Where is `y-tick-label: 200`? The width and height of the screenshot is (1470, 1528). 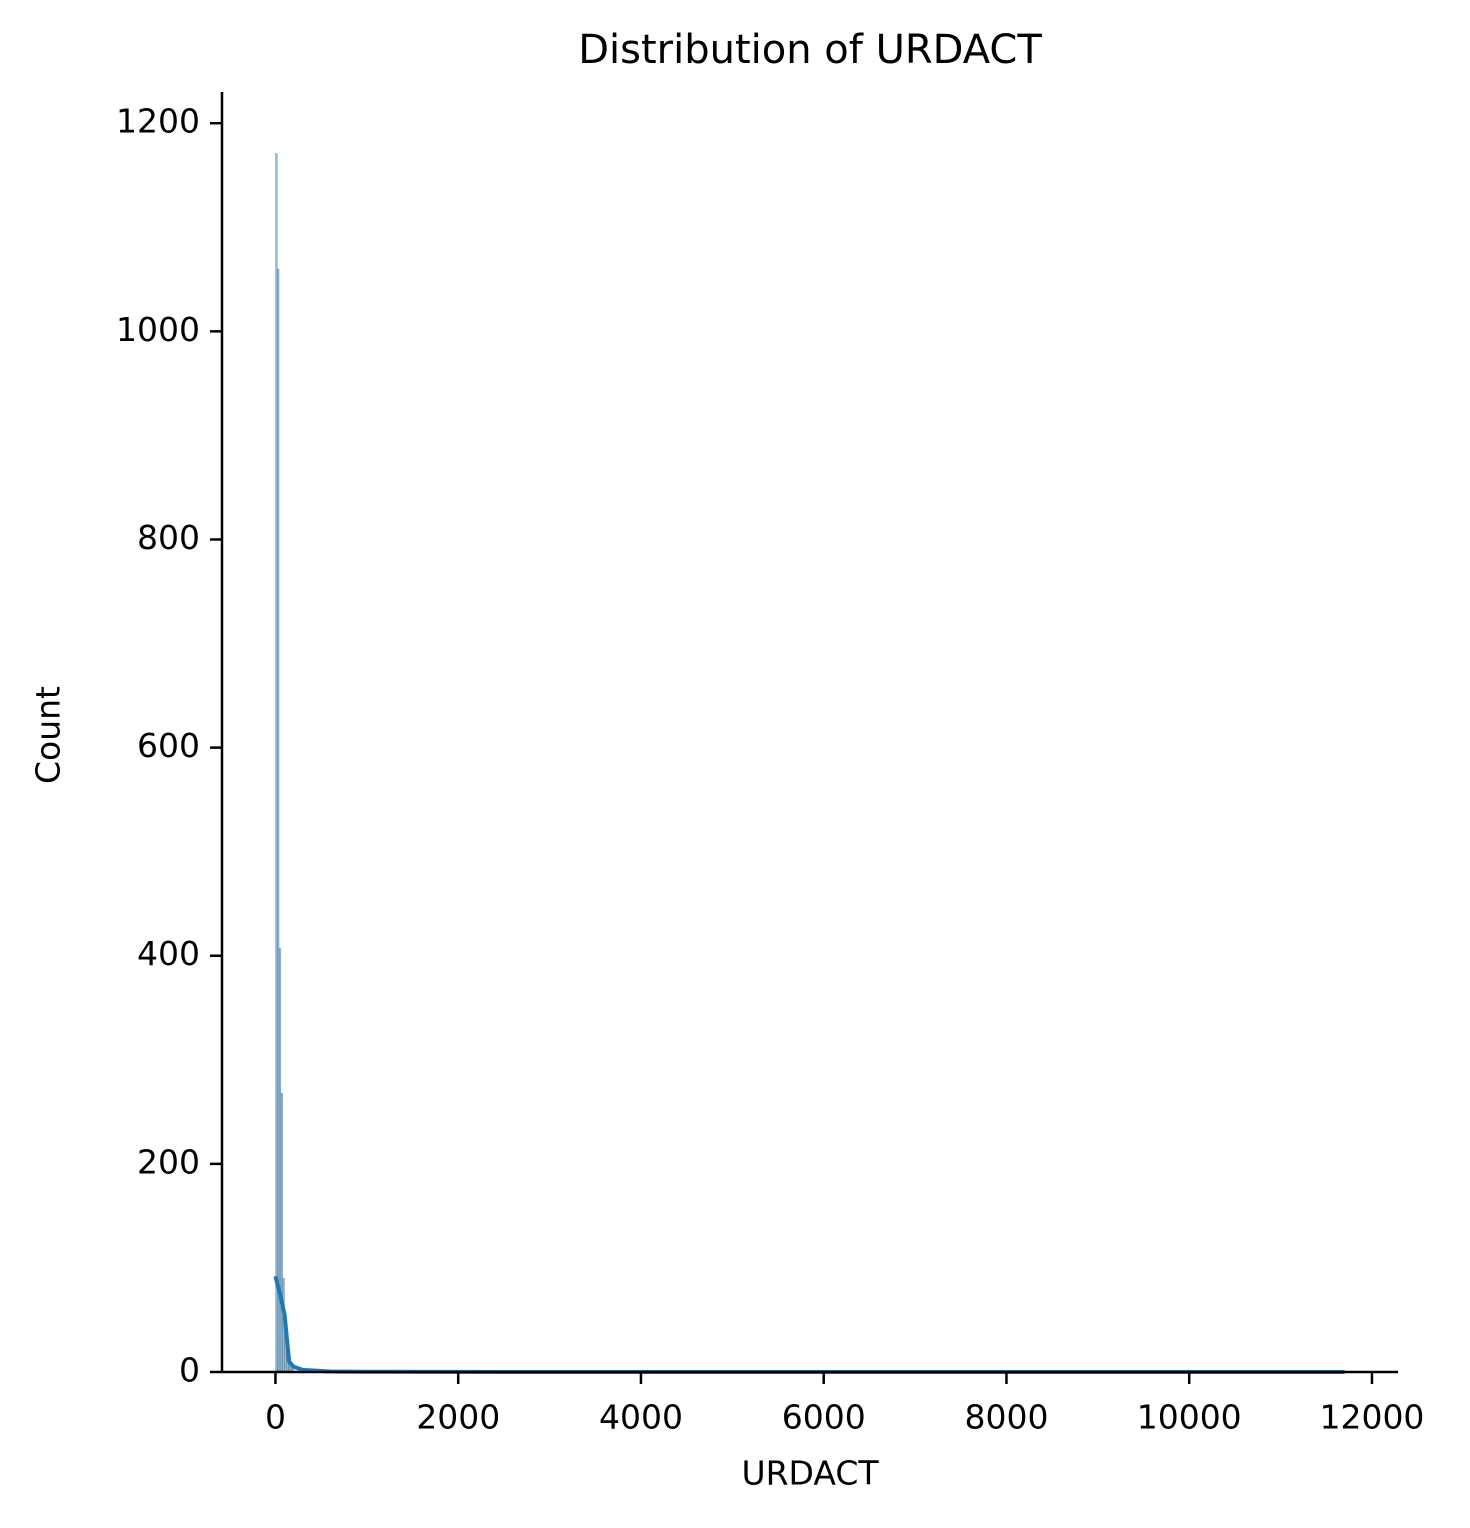
y-tick-label: 200 is located at coordinates (168, 1161).